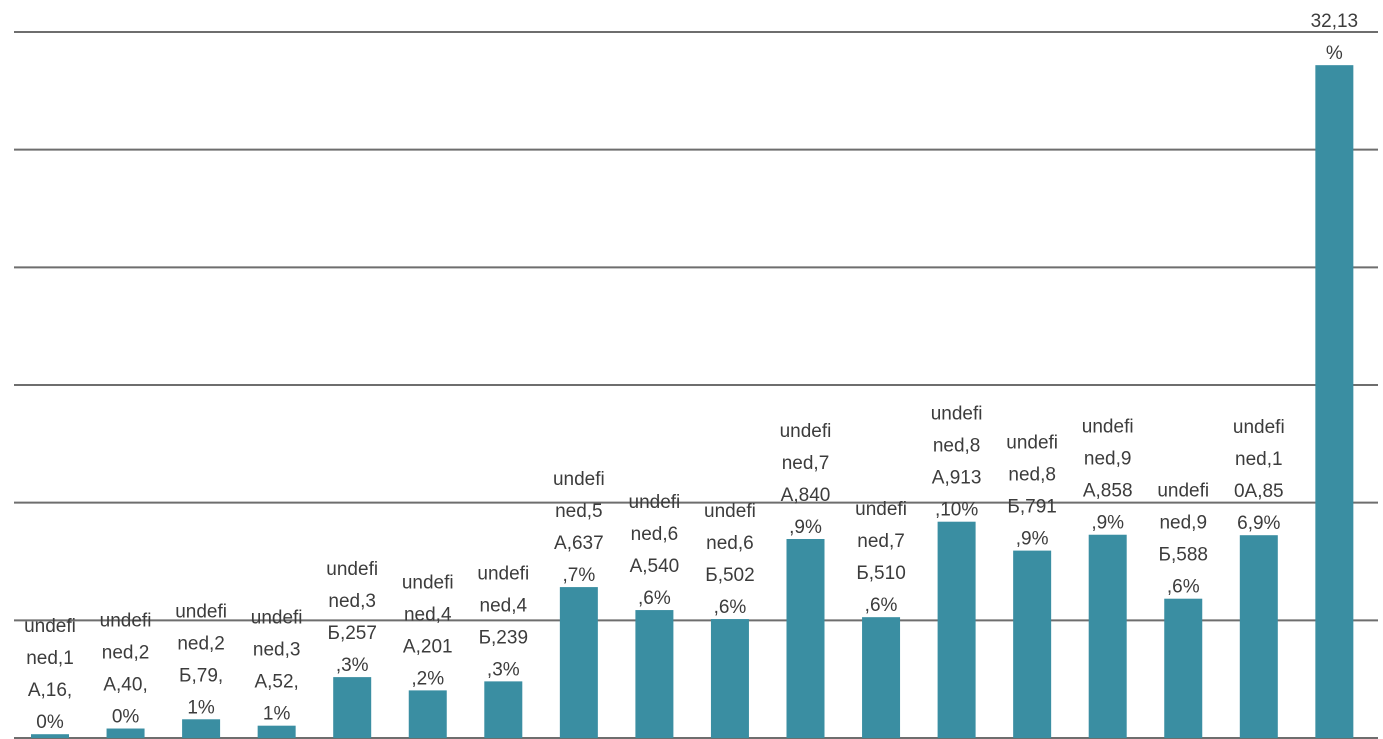  I want to click on data-label-line: Б,257, so click(351, 633).